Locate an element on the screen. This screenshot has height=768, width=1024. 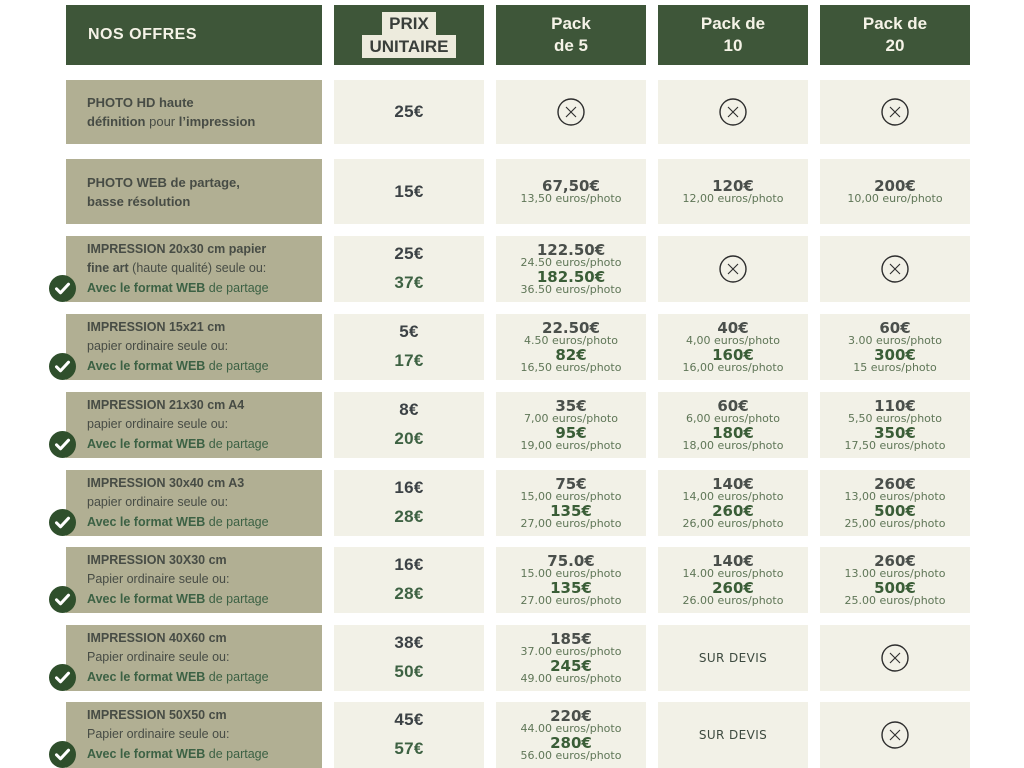
pack-price: 75.0€ is located at coordinates (571, 560).